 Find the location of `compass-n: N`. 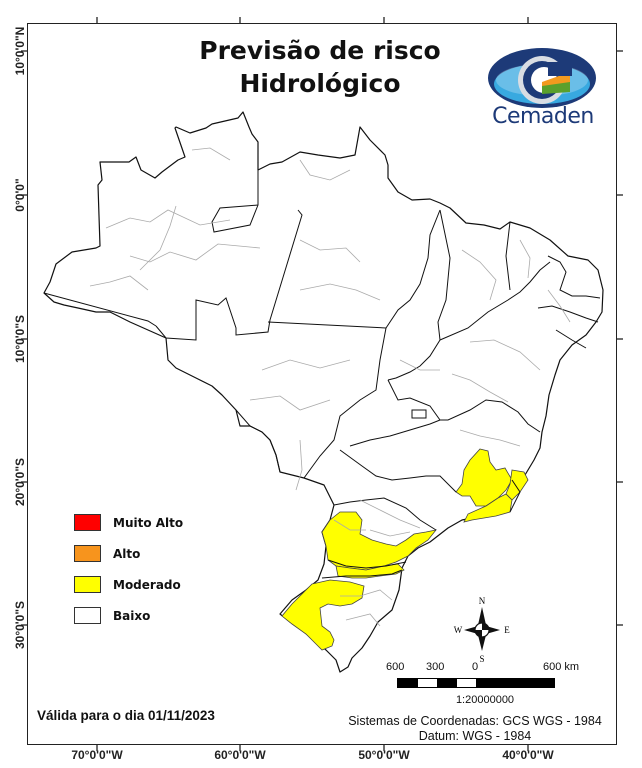

compass-n: N is located at coordinates (482, 601).